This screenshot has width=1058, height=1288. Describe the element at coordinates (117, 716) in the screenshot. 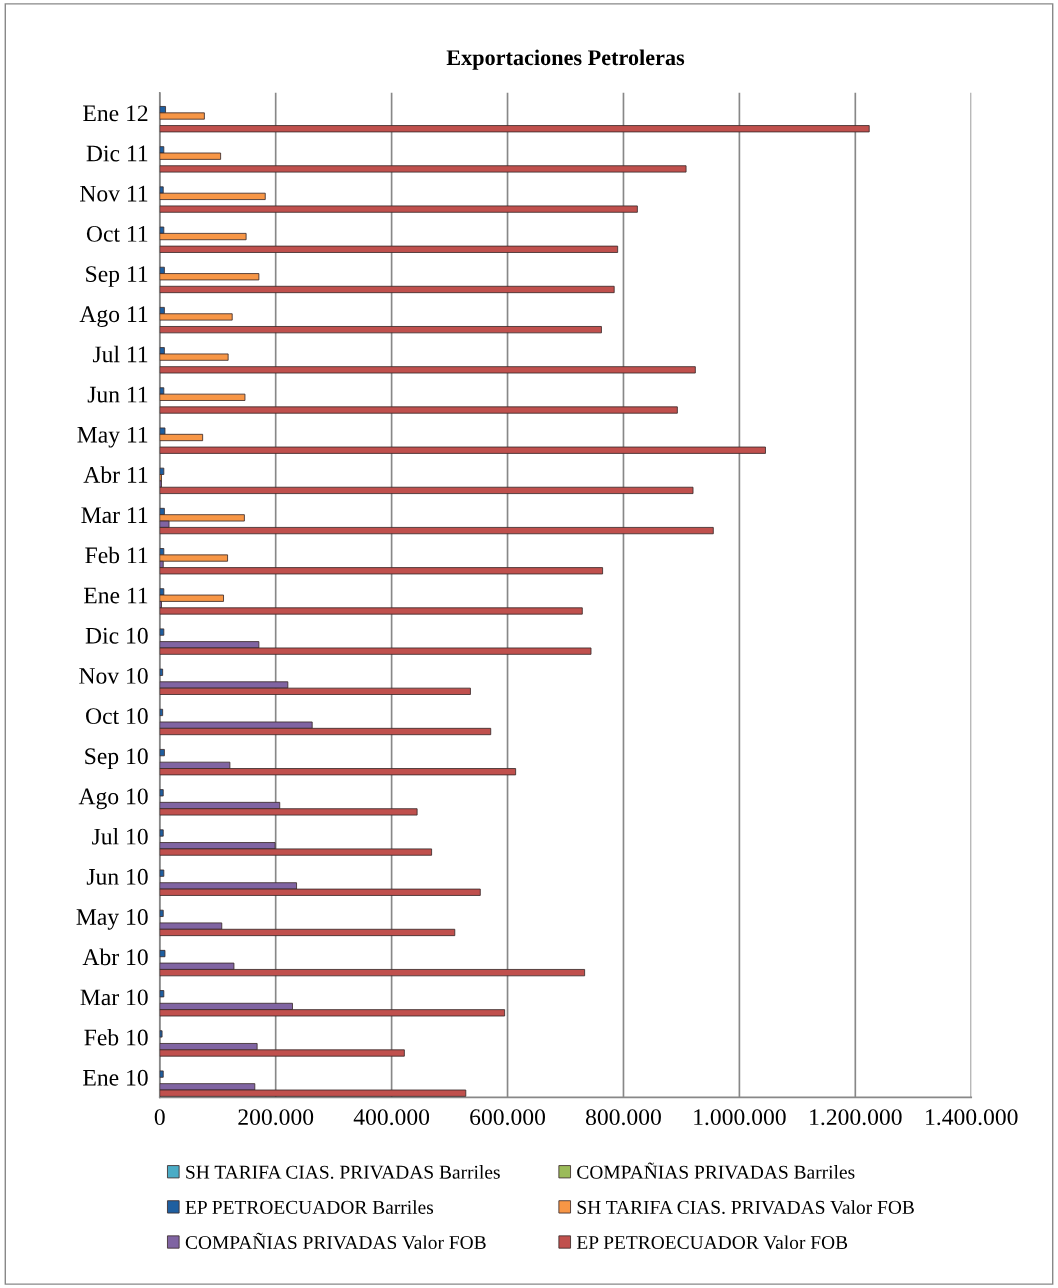

I see `y-tick-label: Oct 10` at that location.